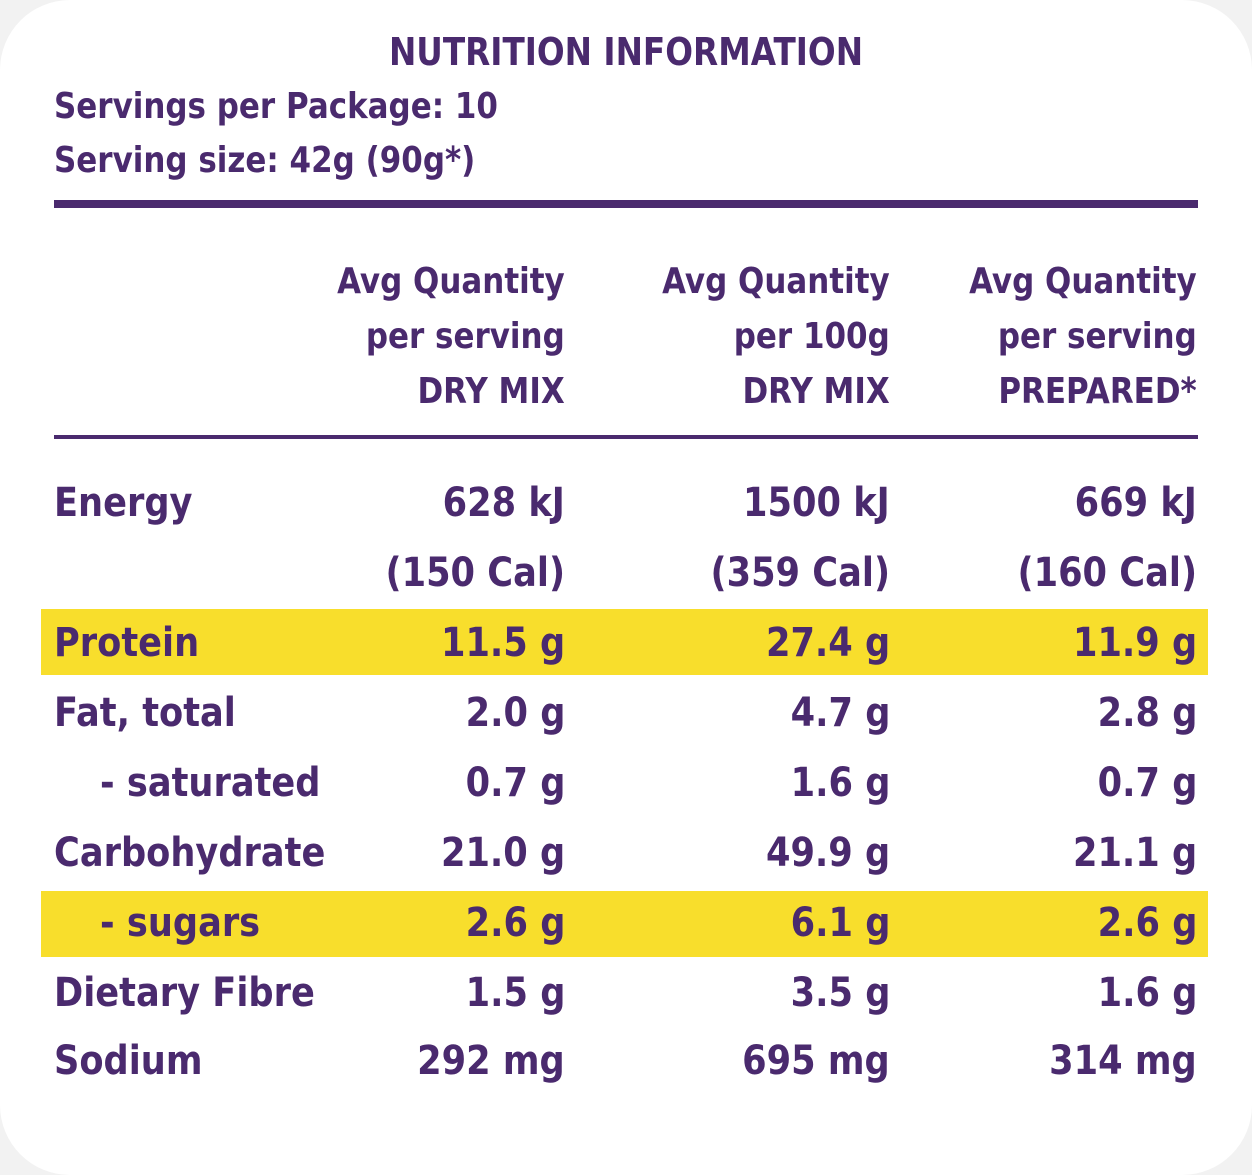 The image size is (1252, 1175). What do you see at coordinates (1135, 503) in the screenshot?
I see `cell-value: 669 kJ` at bounding box center [1135, 503].